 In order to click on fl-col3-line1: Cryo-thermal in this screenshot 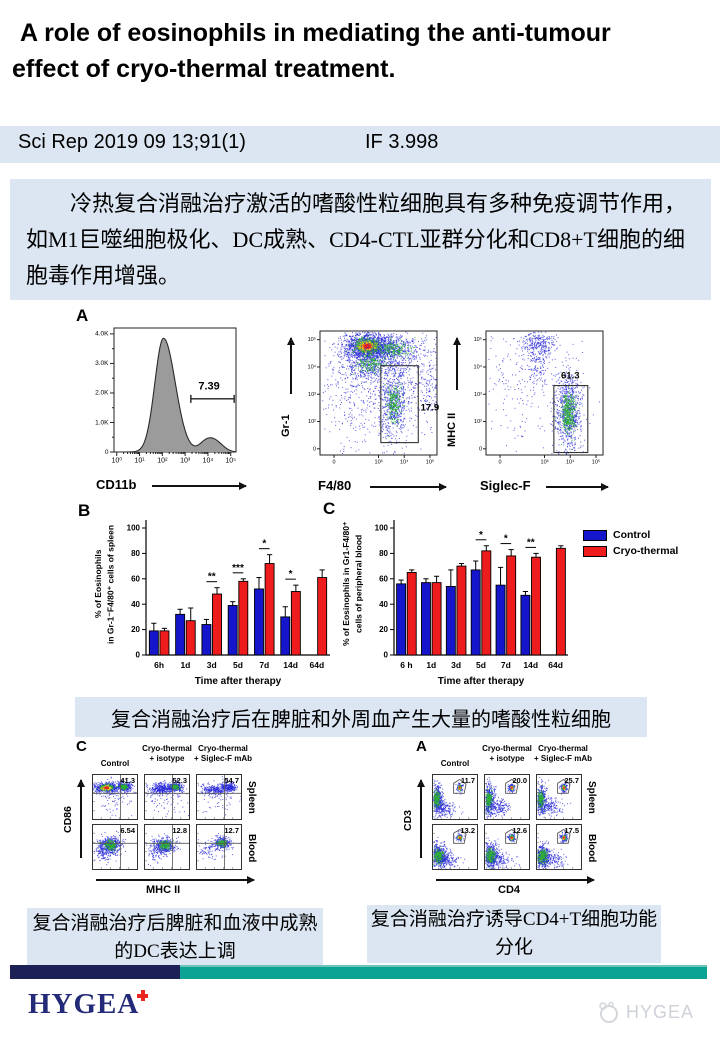, I will do `click(223, 748)`.